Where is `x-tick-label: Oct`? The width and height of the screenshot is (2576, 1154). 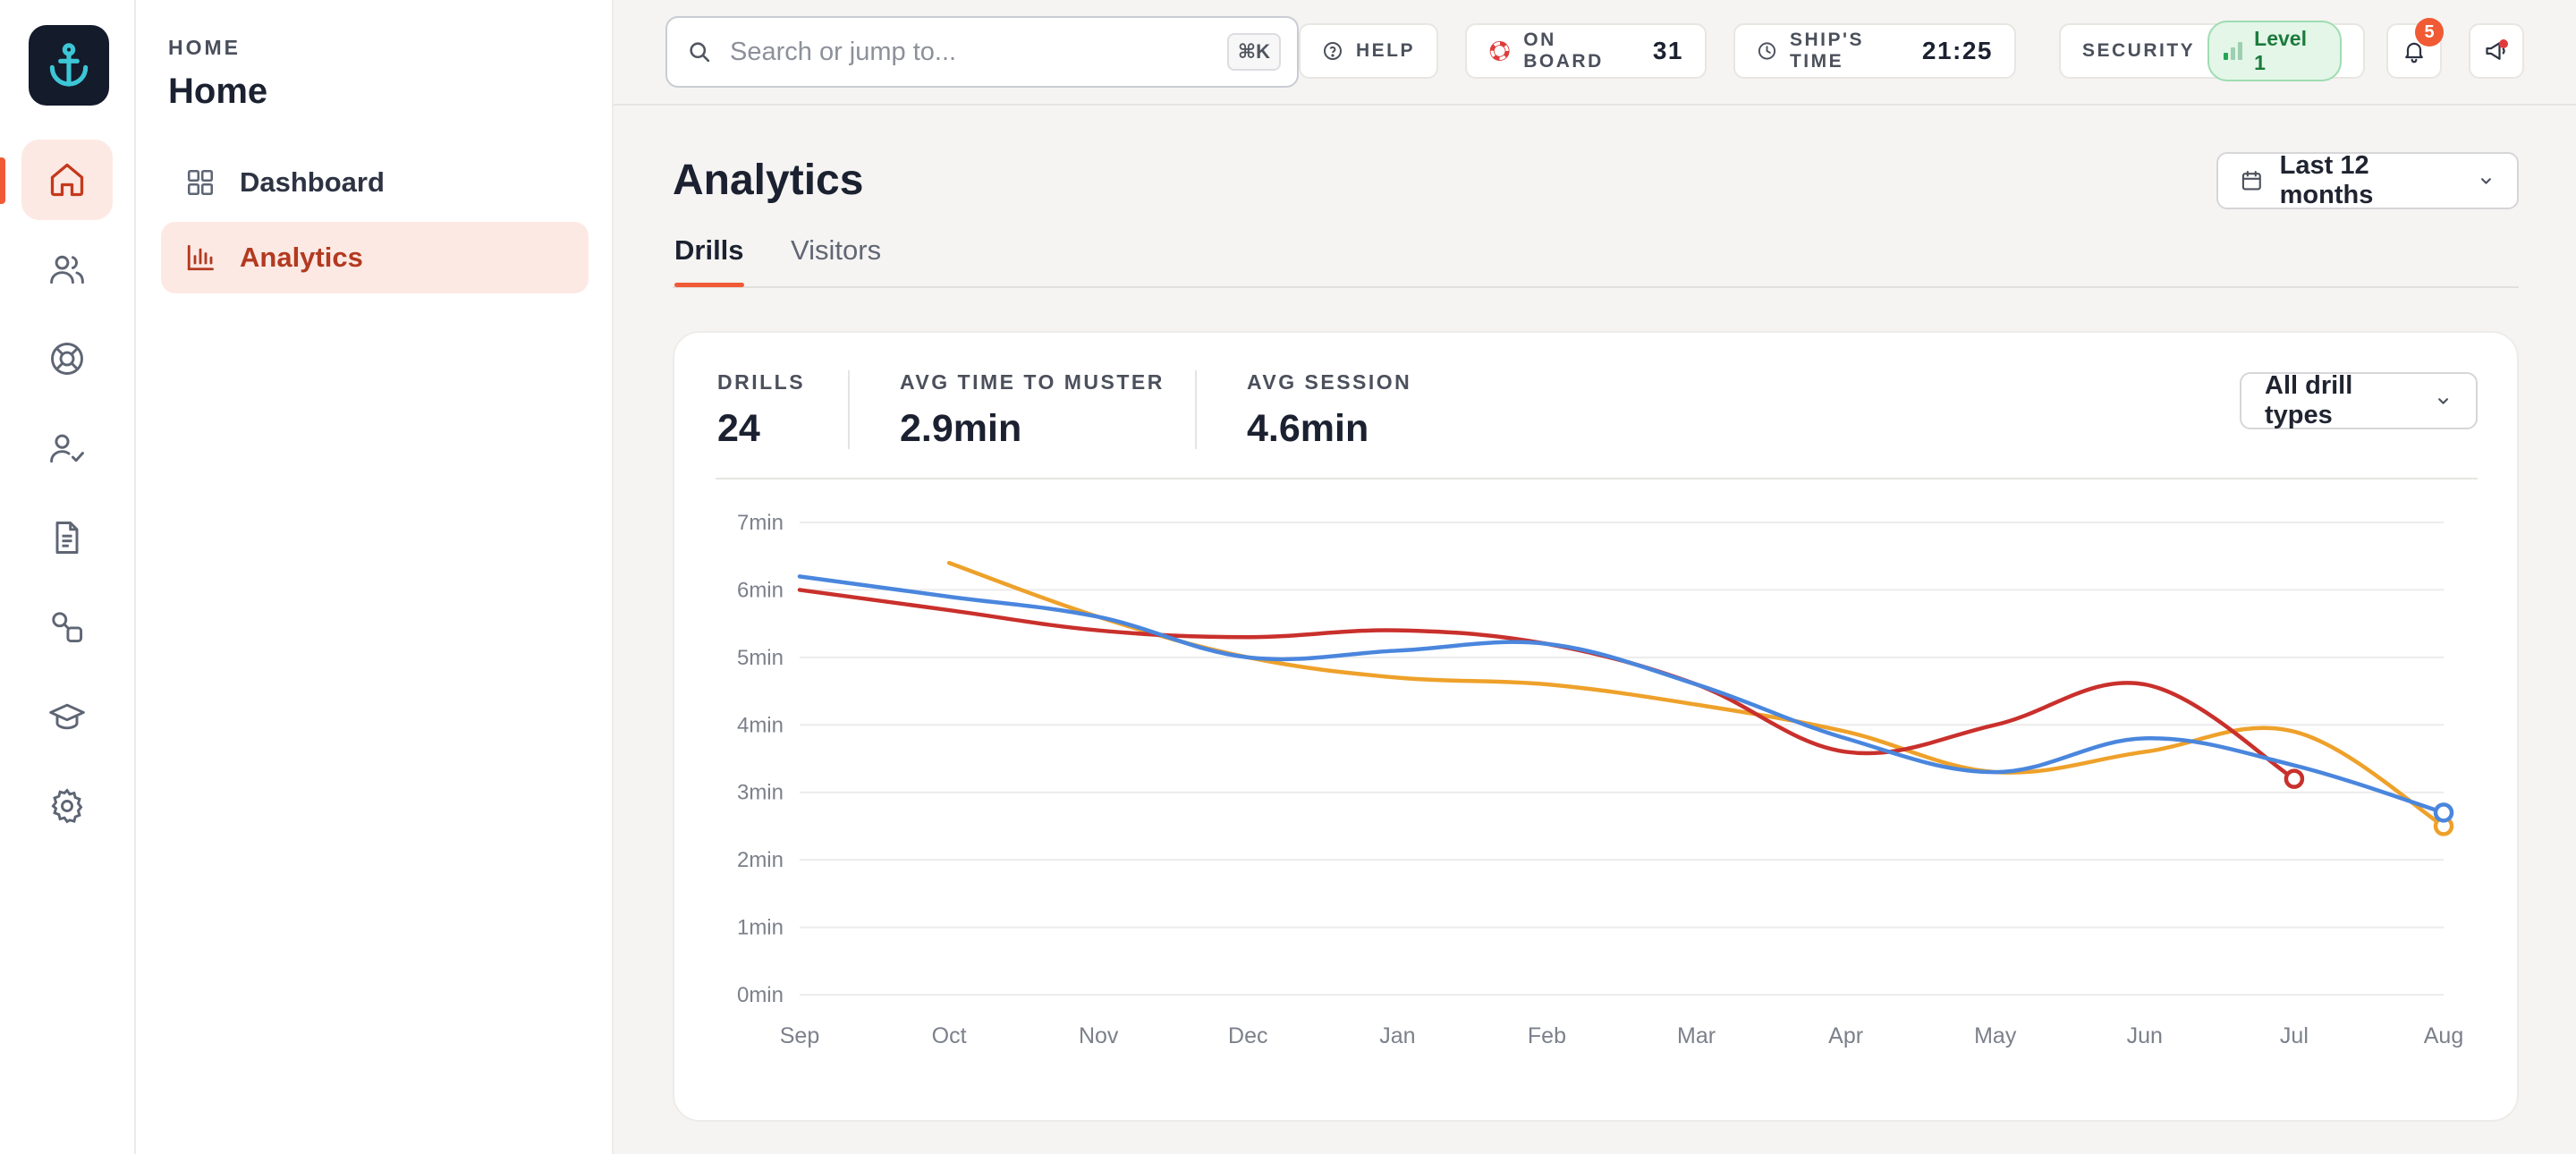 x-tick-label: Oct is located at coordinates (949, 1035).